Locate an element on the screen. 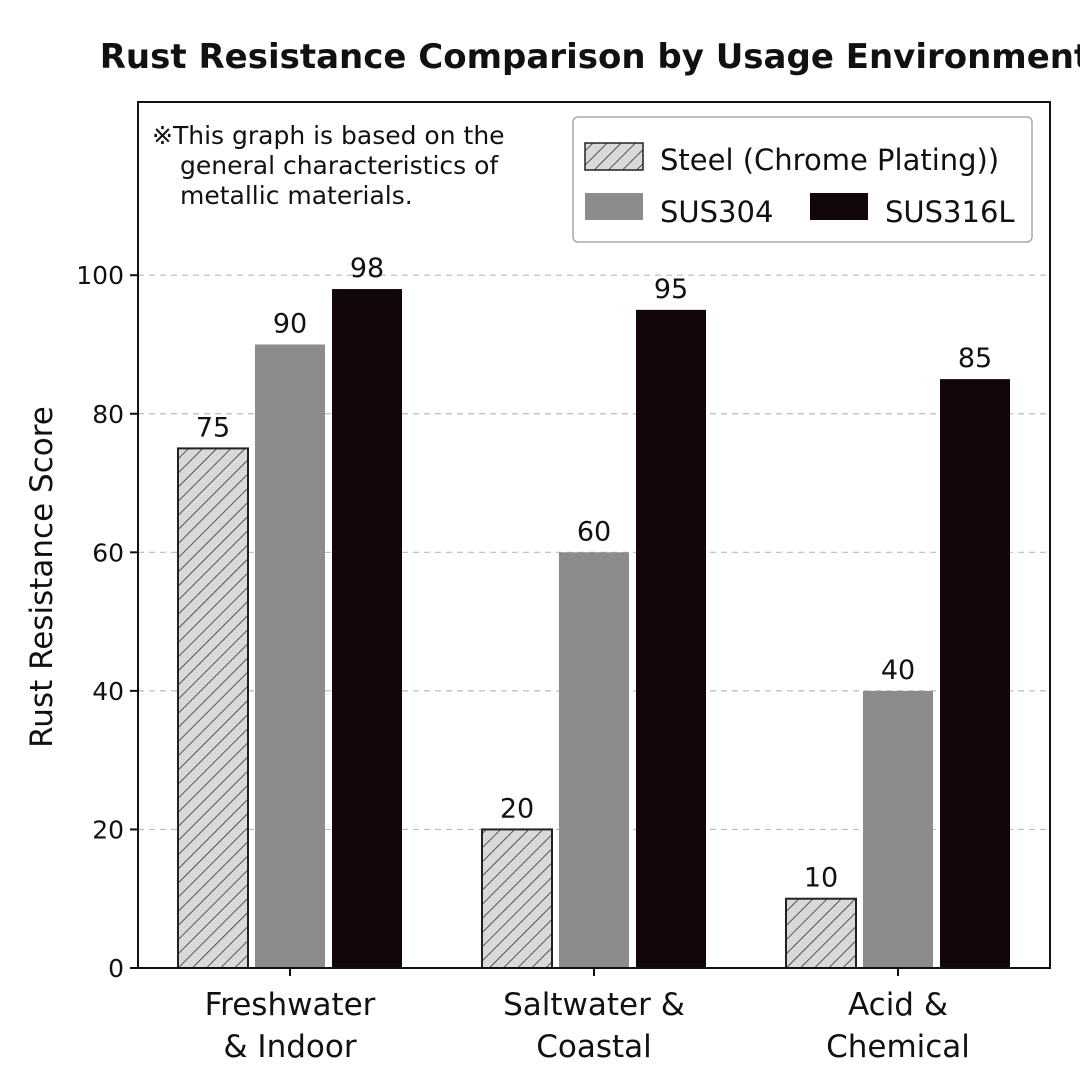  note-line: metallic materials. is located at coordinates (296, 195).